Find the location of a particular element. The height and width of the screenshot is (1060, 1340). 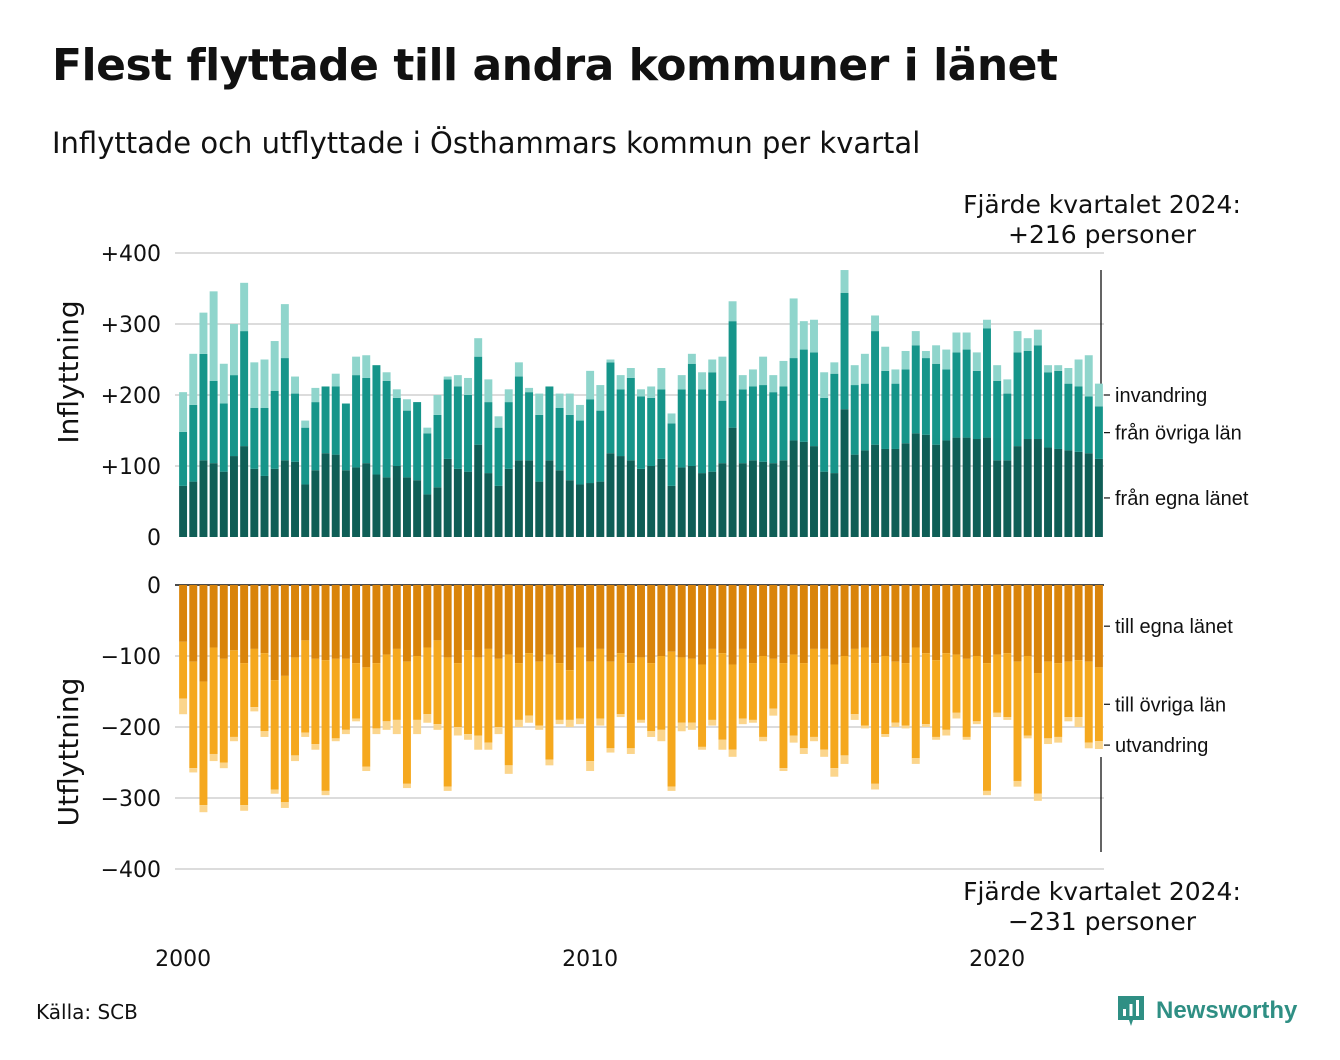

x-tick-label: 2010 is located at coordinates (590, 959).